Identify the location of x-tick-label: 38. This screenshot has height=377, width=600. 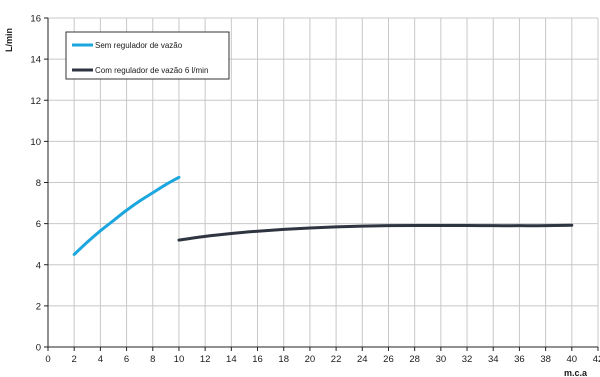
(545, 359).